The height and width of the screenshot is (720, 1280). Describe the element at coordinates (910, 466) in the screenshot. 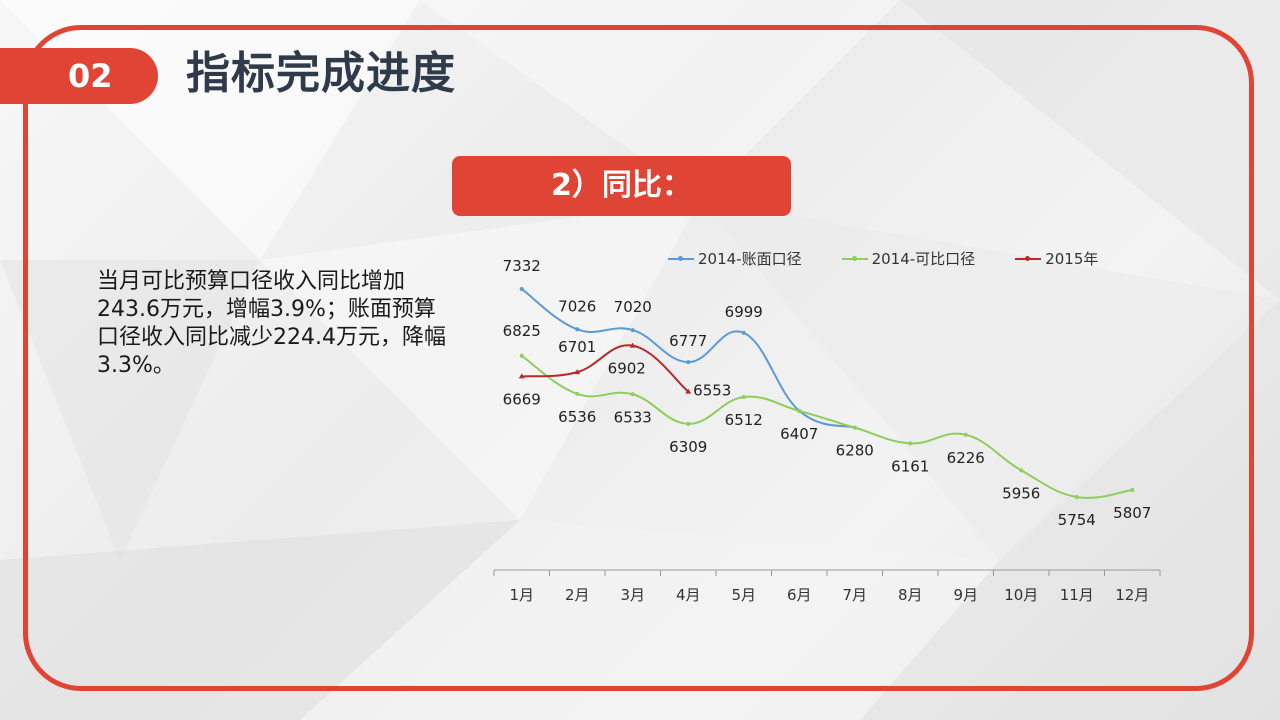

I see `data-label: 6161` at that location.